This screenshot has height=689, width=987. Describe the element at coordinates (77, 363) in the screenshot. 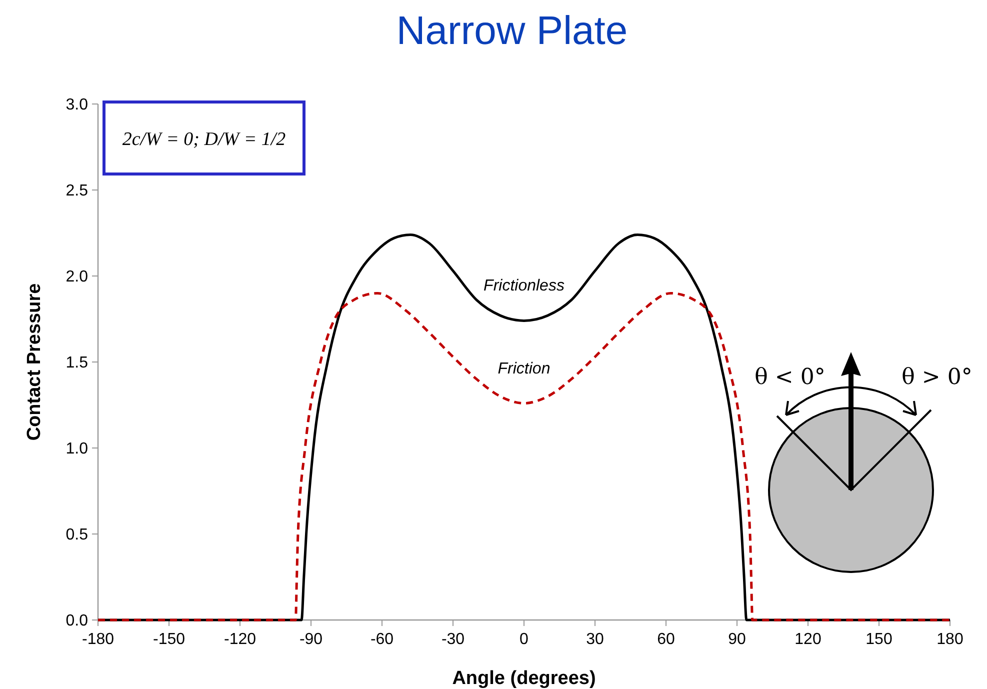

I see `y-tick-label: 1.5` at that location.